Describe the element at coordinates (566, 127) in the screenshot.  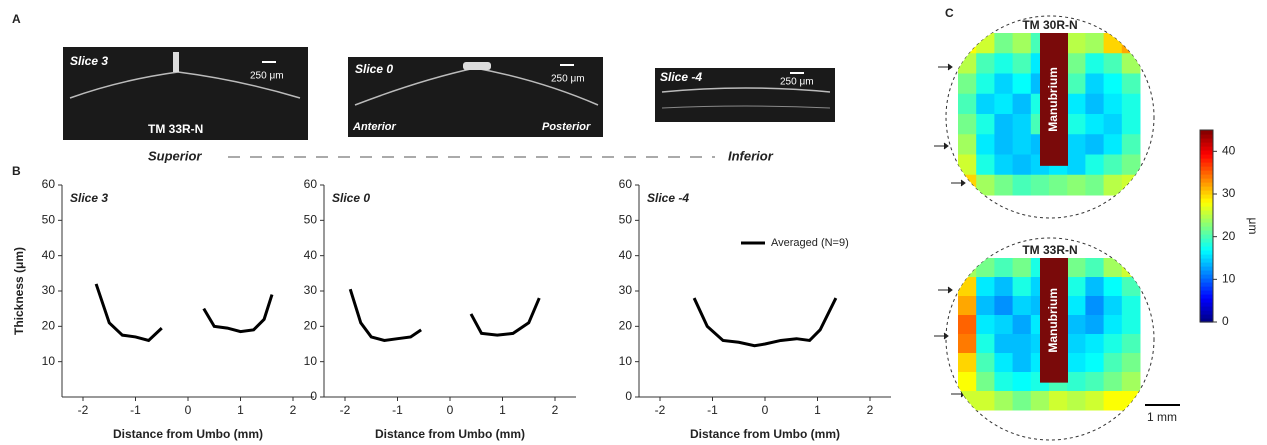
I see `image-label: Posterior` at that location.